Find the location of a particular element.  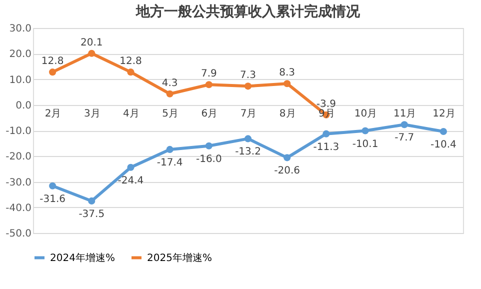

x-tick-label: 4月 is located at coordinates (131, 114).